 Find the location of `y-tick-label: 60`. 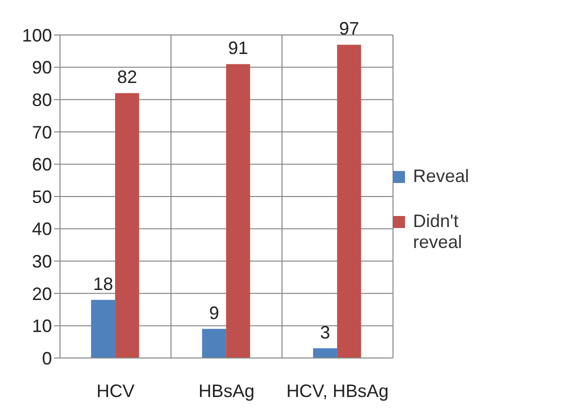

y-tick-label: 60 is located at coordinates (42, 164).